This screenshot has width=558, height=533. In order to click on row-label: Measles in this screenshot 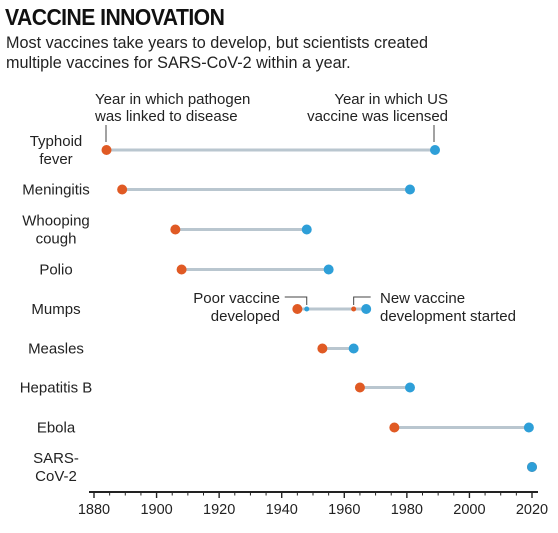, I will do `click(56, 349)`.